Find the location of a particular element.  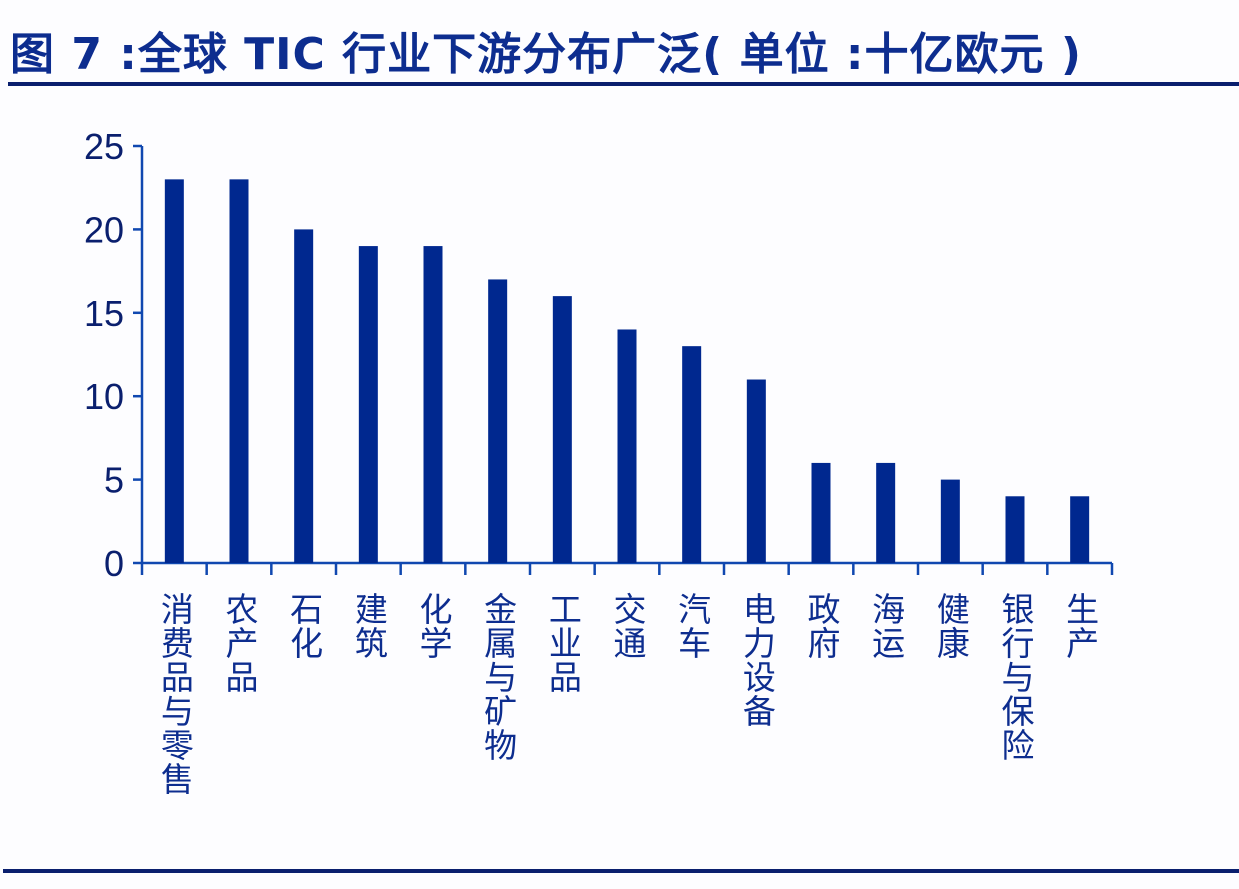

x-tick-label: 生产 is located at coordinates (1080, 626).